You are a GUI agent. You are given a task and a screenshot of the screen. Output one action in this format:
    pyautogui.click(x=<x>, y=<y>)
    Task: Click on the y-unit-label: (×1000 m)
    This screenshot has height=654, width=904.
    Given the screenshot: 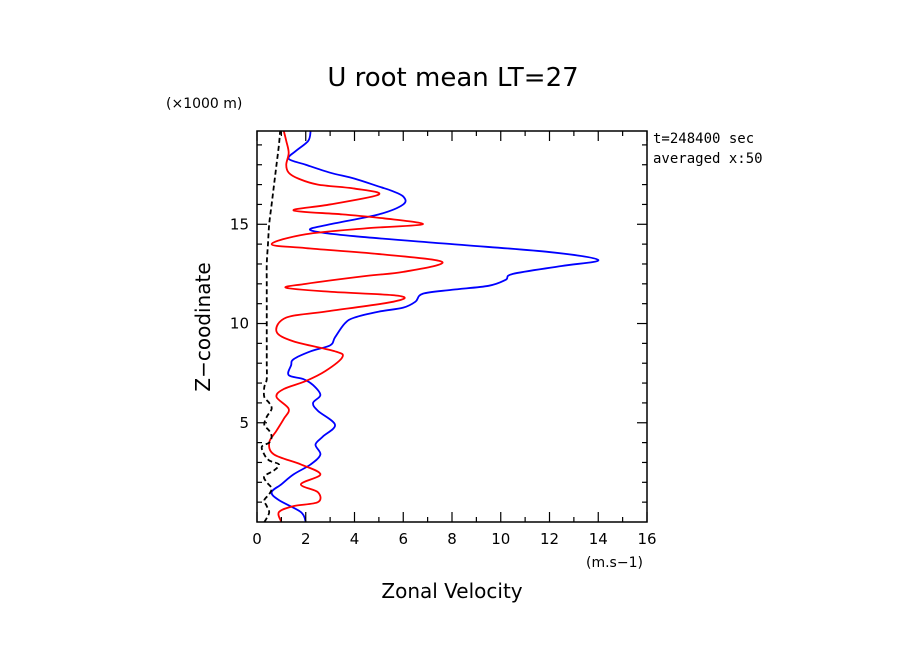 What is the action you would take?
    pyautogui.click(x=204, y=104)
    